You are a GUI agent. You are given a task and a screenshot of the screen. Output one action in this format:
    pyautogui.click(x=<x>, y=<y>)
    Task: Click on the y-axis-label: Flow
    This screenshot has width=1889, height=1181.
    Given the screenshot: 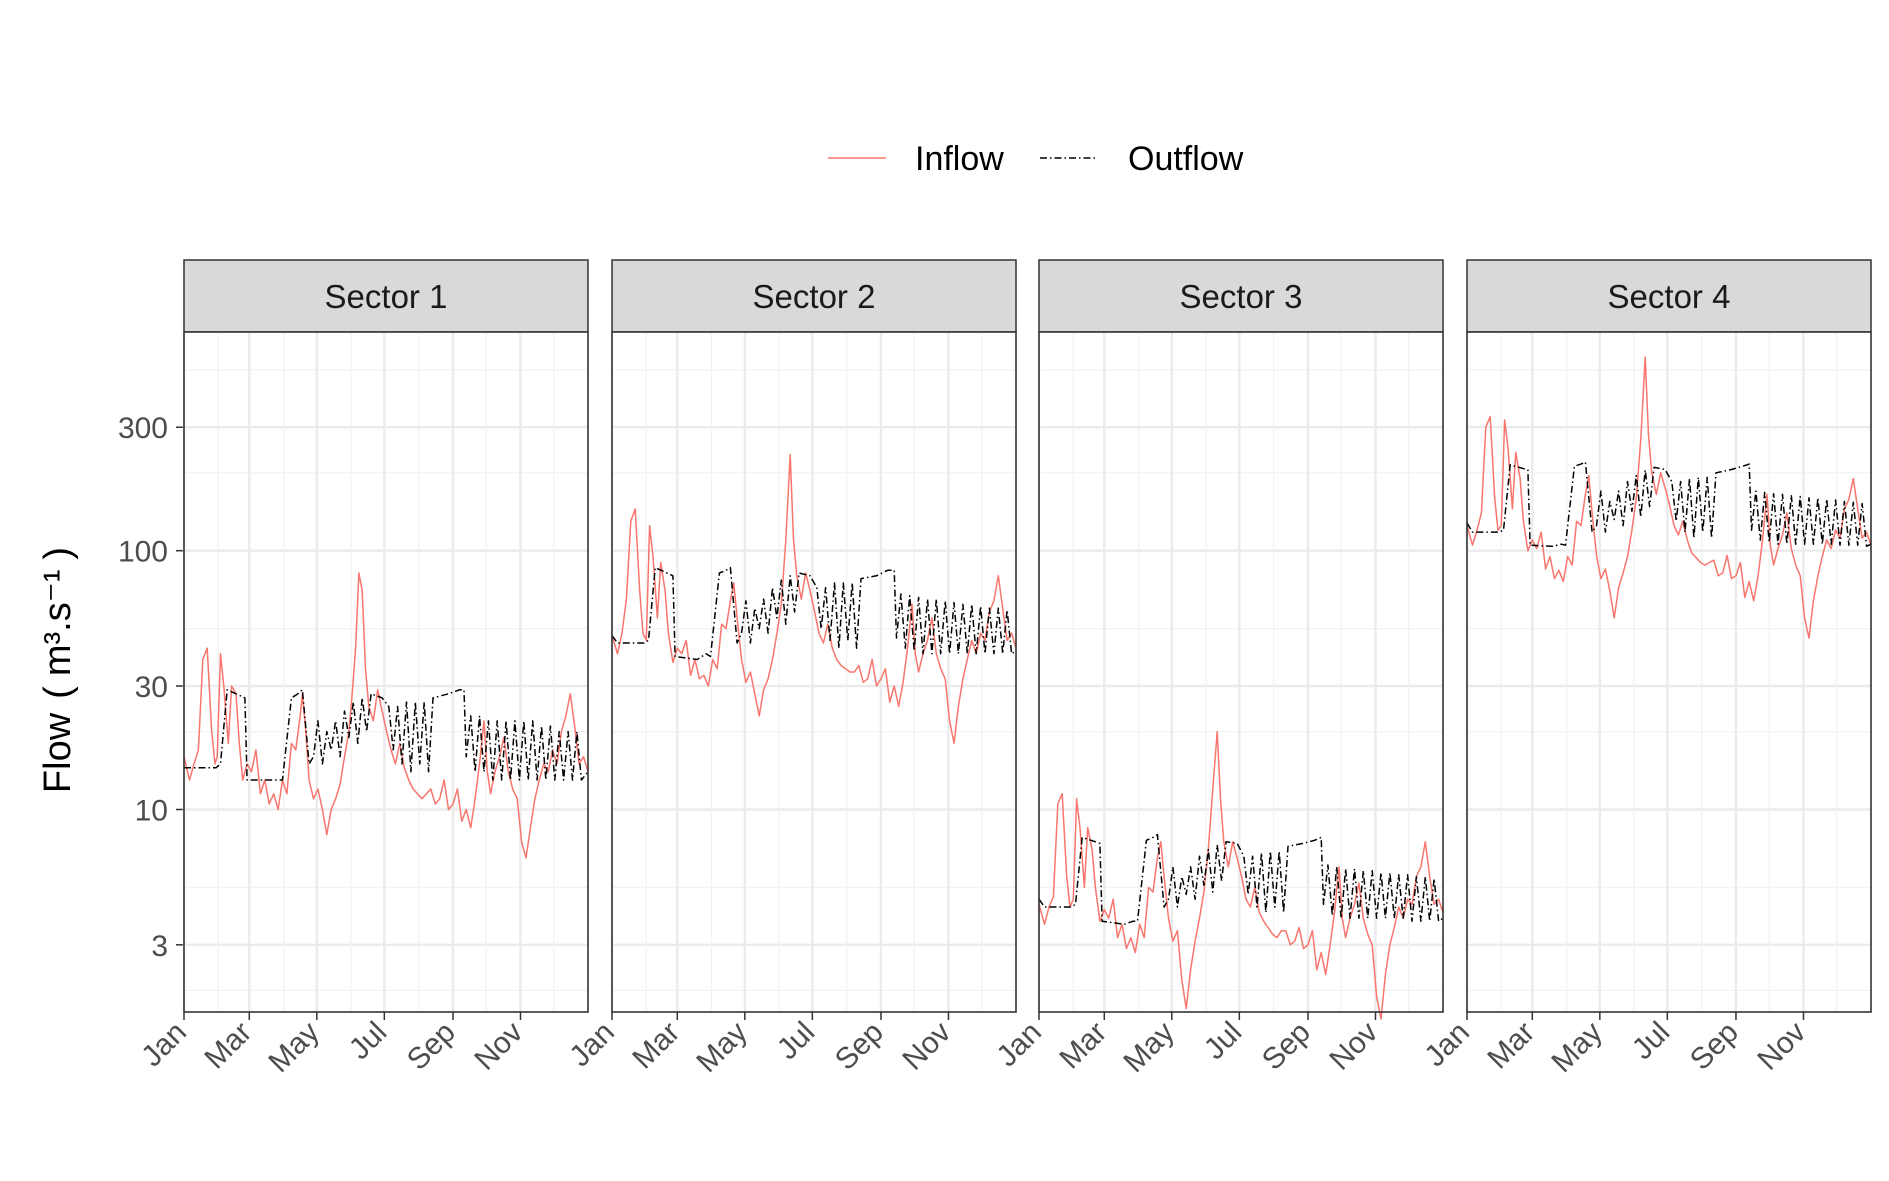 What is the action you would take?
    pyautogui.click(x=58, y=752)
    